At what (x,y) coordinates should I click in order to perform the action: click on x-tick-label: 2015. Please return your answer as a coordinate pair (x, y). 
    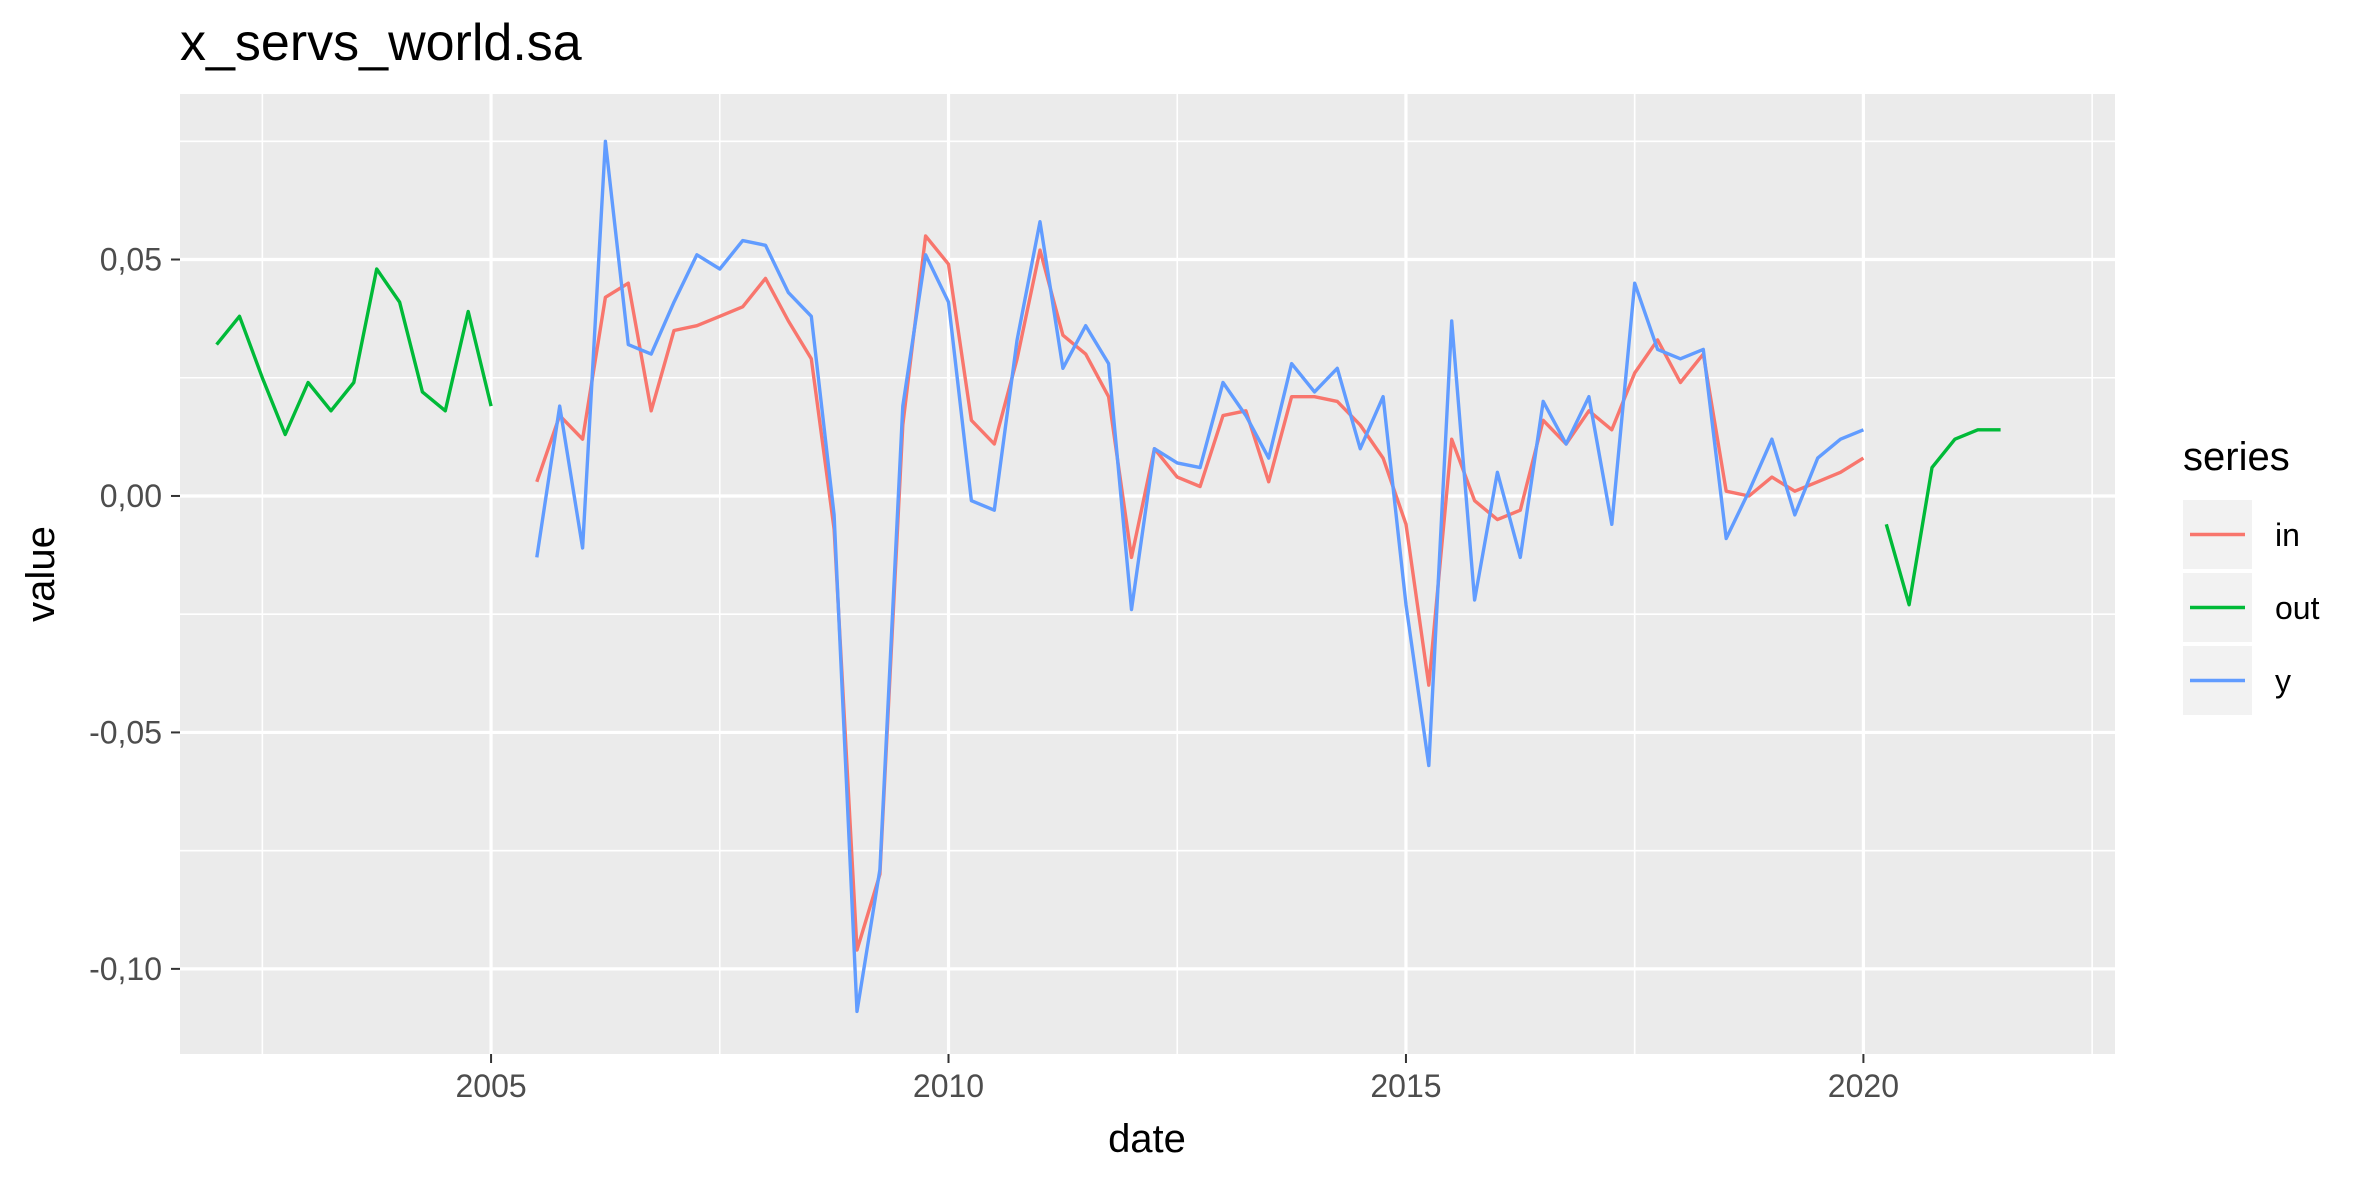
    Looking at the image, I should click on (1405, 1086).